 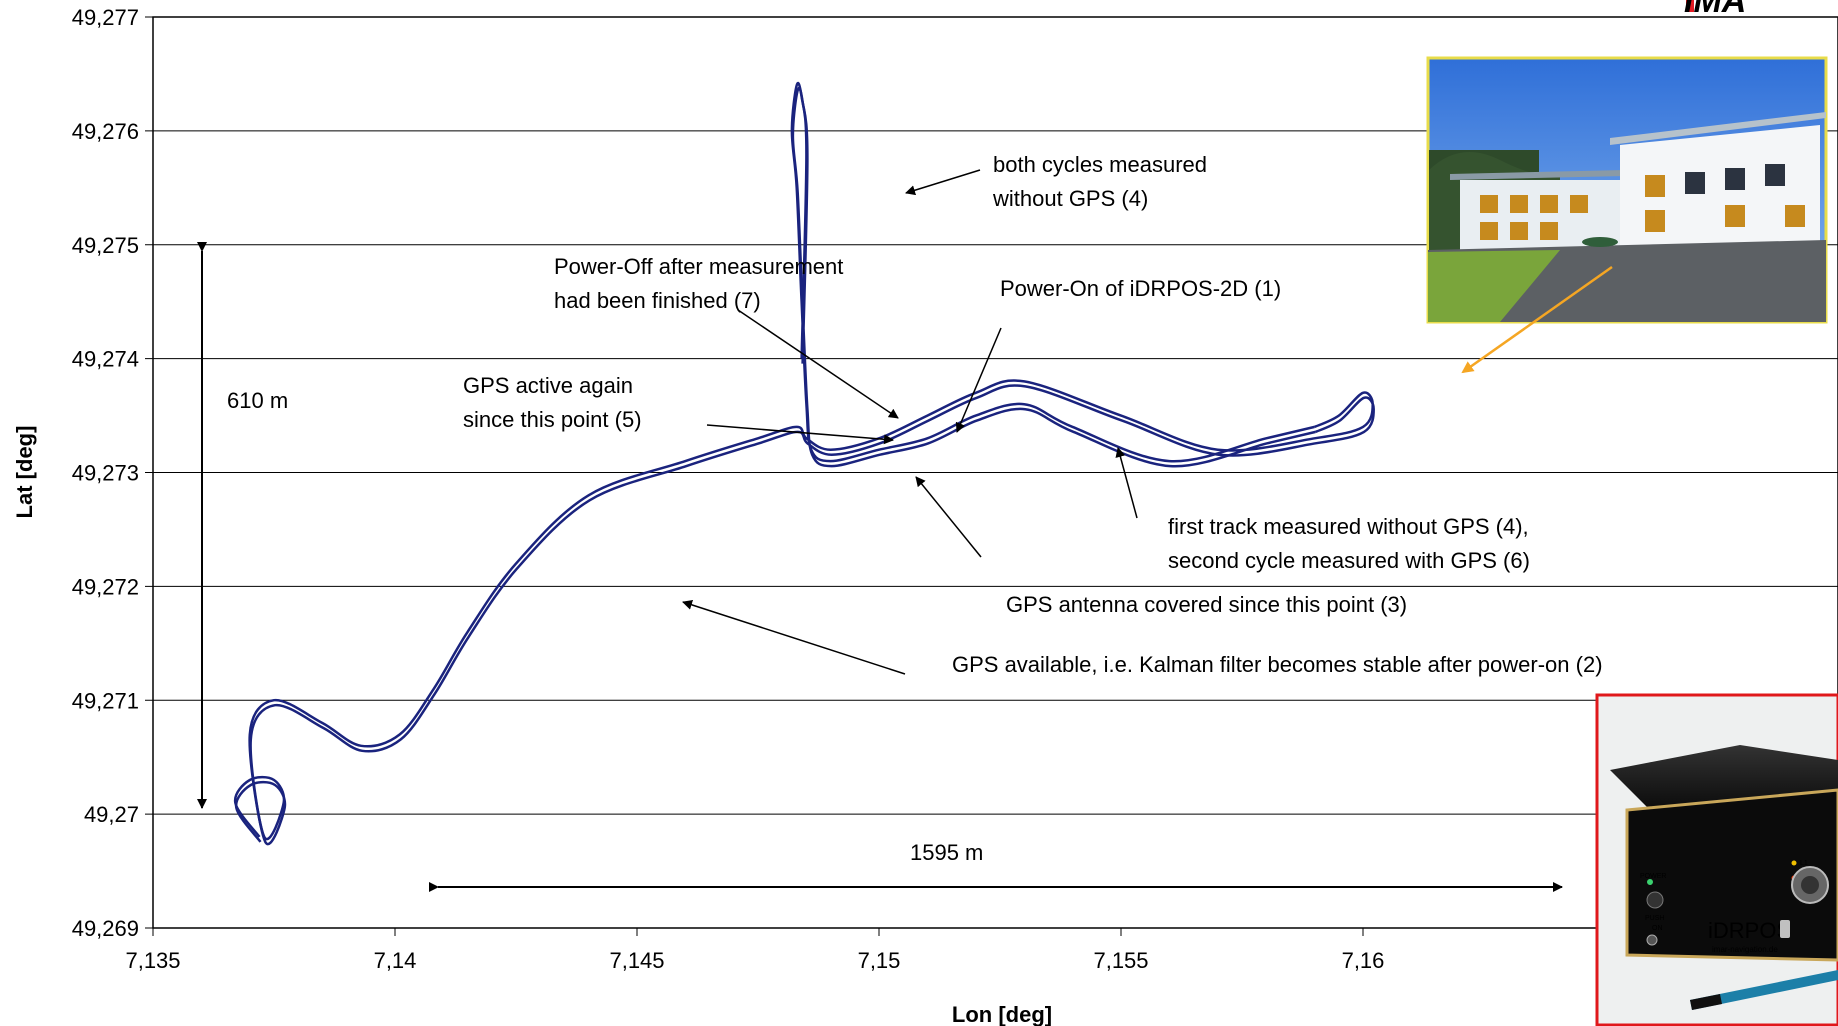 I want to click on device-label: iDRPOS, so click(x=1749, y=930).